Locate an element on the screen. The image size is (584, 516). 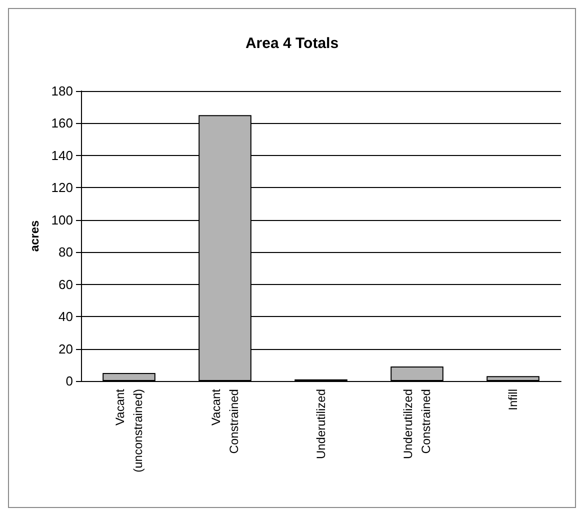
y-tick-label: 160 is located at coordinates (62, 123).